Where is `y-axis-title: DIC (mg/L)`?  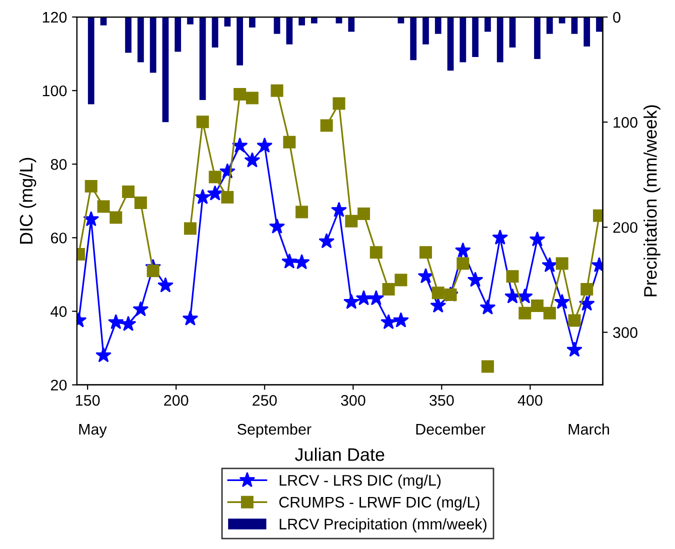 y-axis-title: DIC (mg/L) is located at coordinates (27, 201).